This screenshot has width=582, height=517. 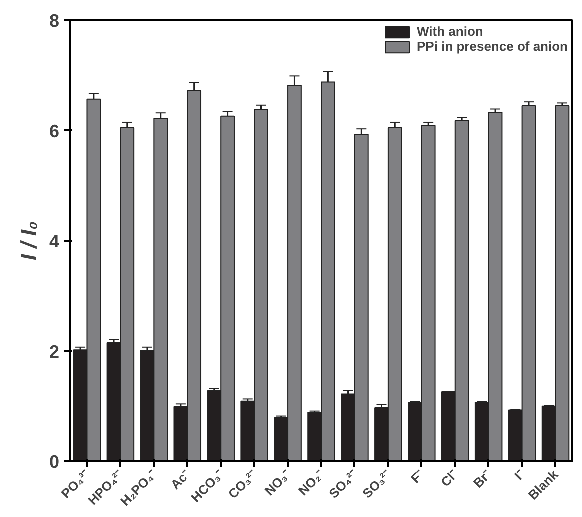 I want to click on legend-label: With anion, so click(x=450, y=31).